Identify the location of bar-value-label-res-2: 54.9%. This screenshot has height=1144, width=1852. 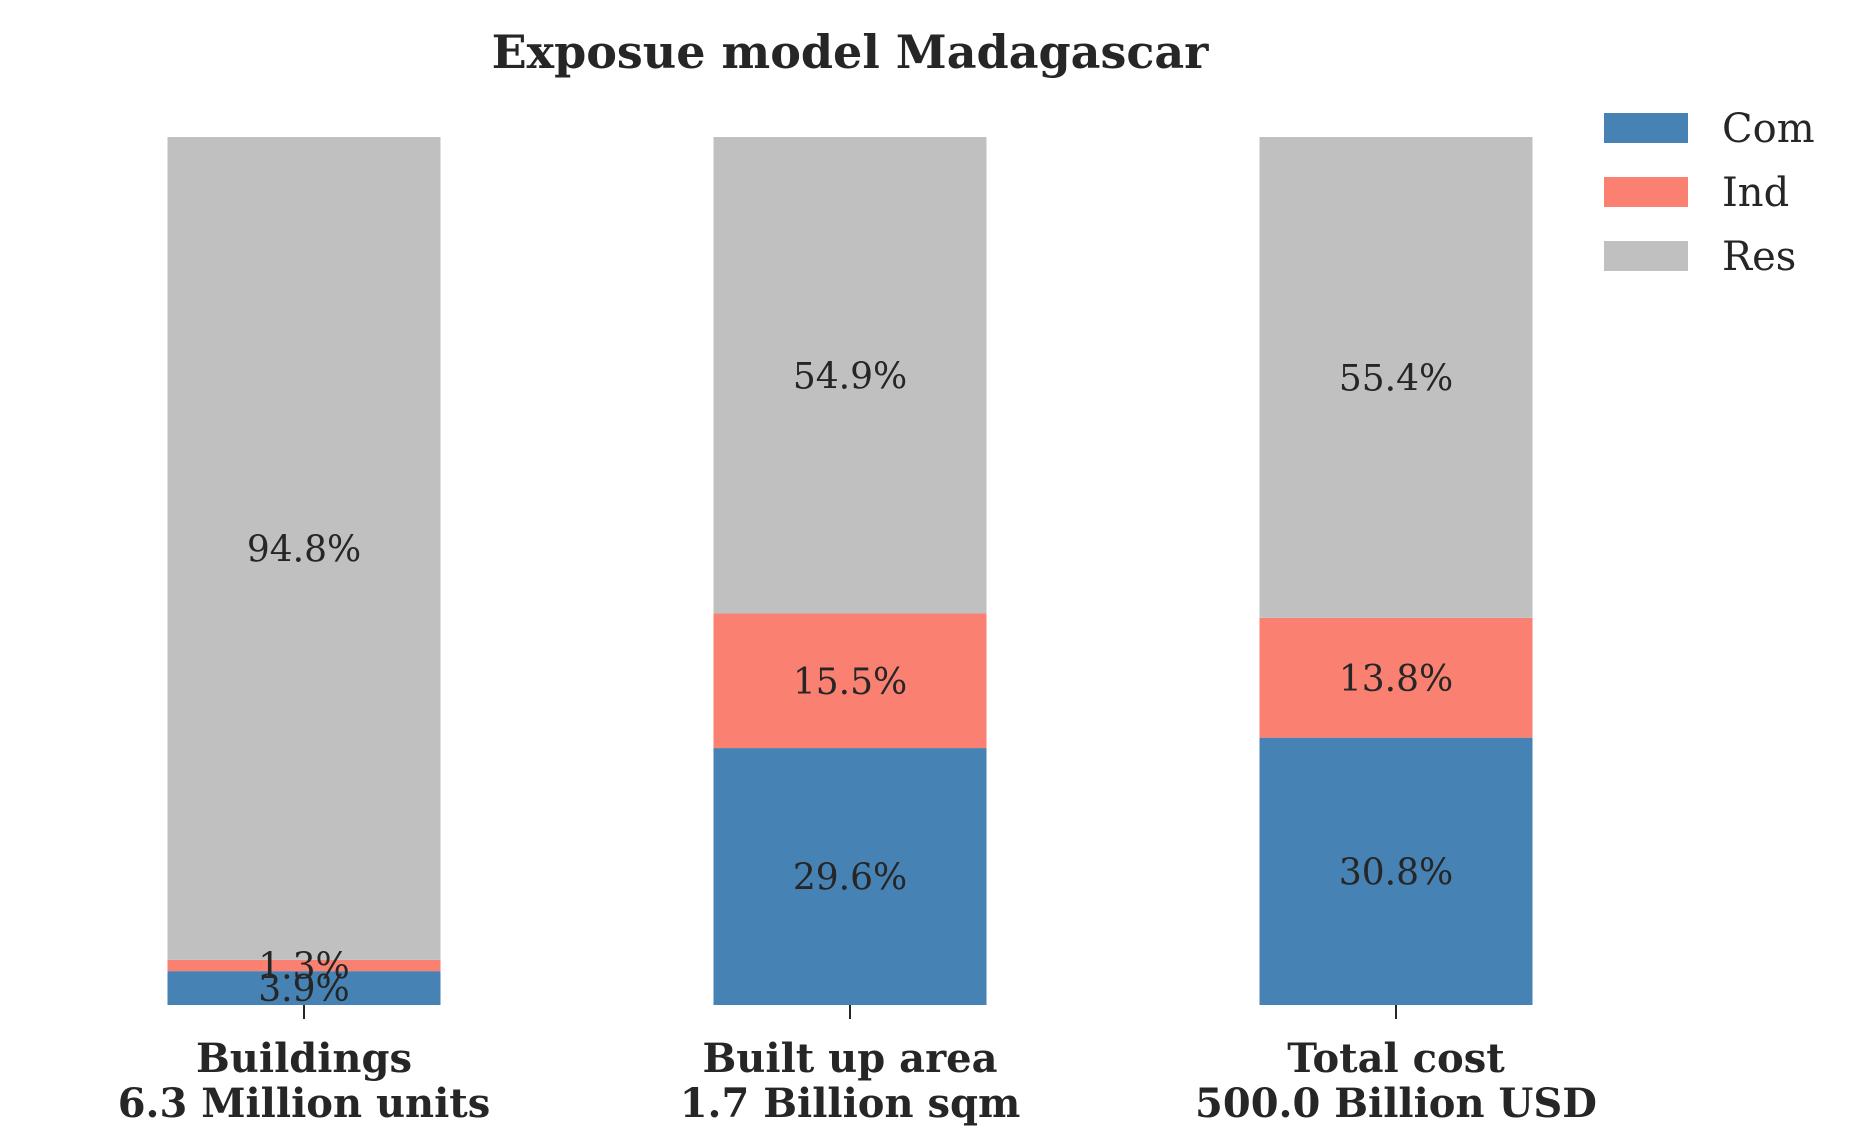
(850, 376).